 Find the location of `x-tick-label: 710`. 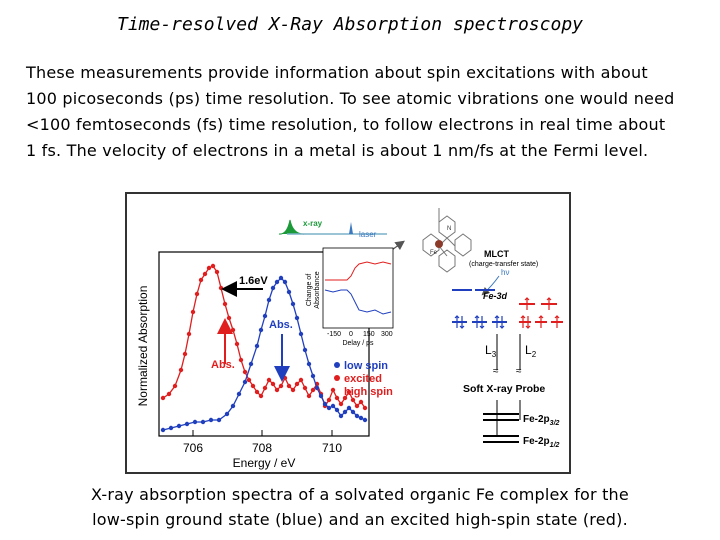

x-tick-label: 710 is located at coordinates (332, 448).